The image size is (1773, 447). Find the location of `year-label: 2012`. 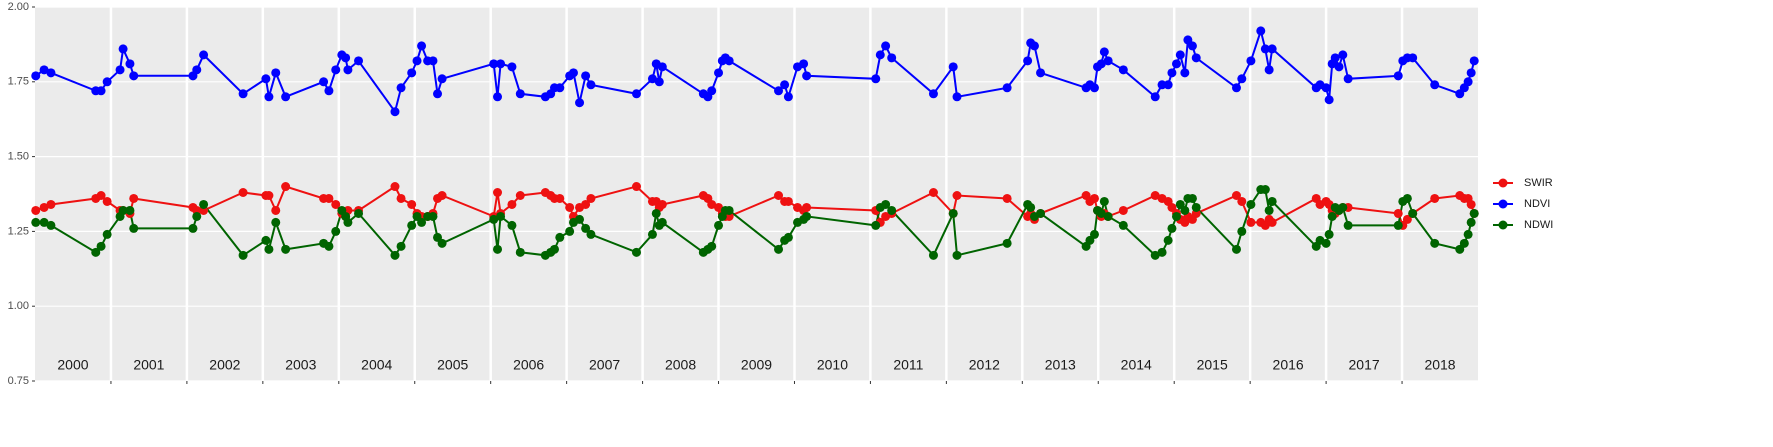

year-label: 2012 is located at coordinates (984, 365).